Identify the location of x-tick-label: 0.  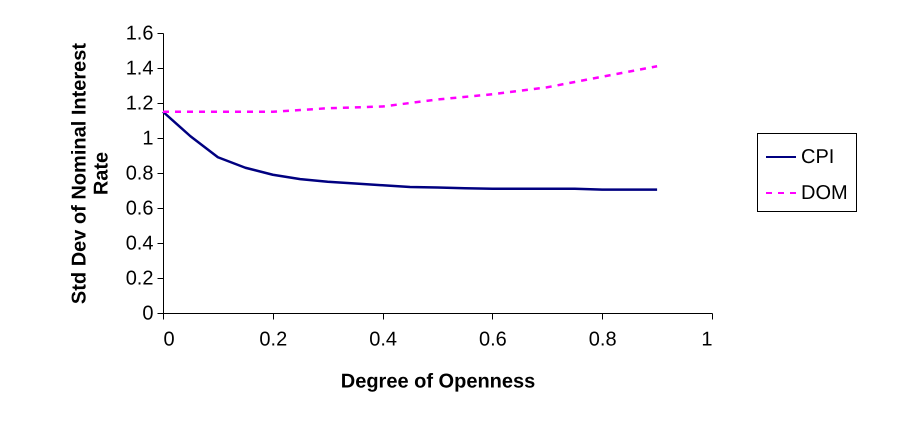
(169, 339).